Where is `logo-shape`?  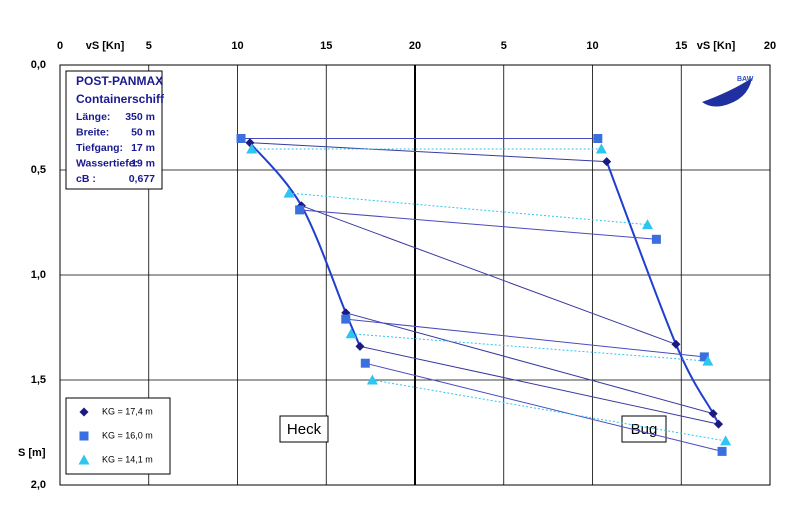 logo-shape is located at coordinates (727, 92).